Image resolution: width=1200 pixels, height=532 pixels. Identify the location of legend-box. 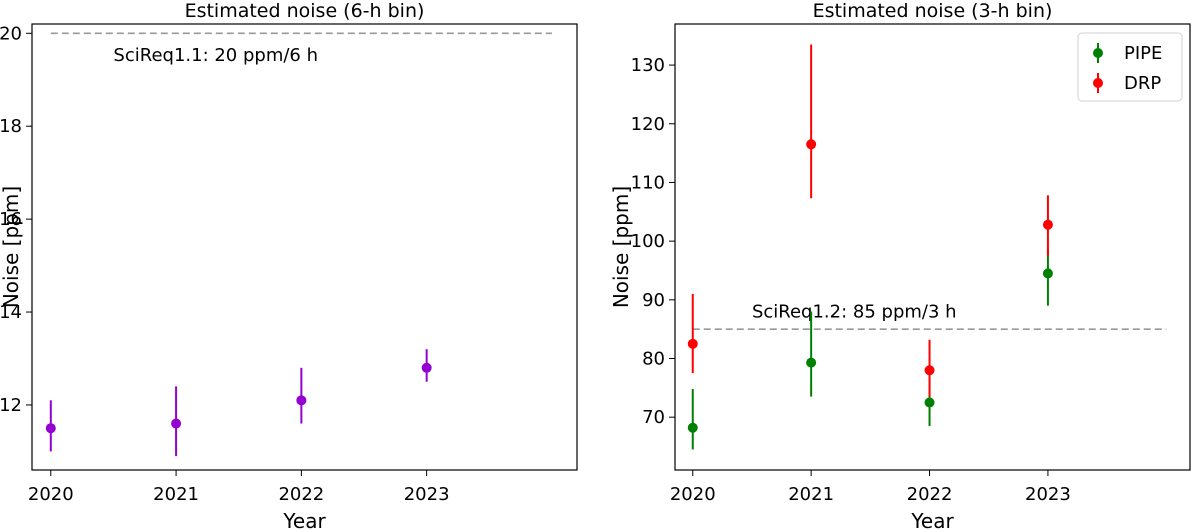
(1130, 67).